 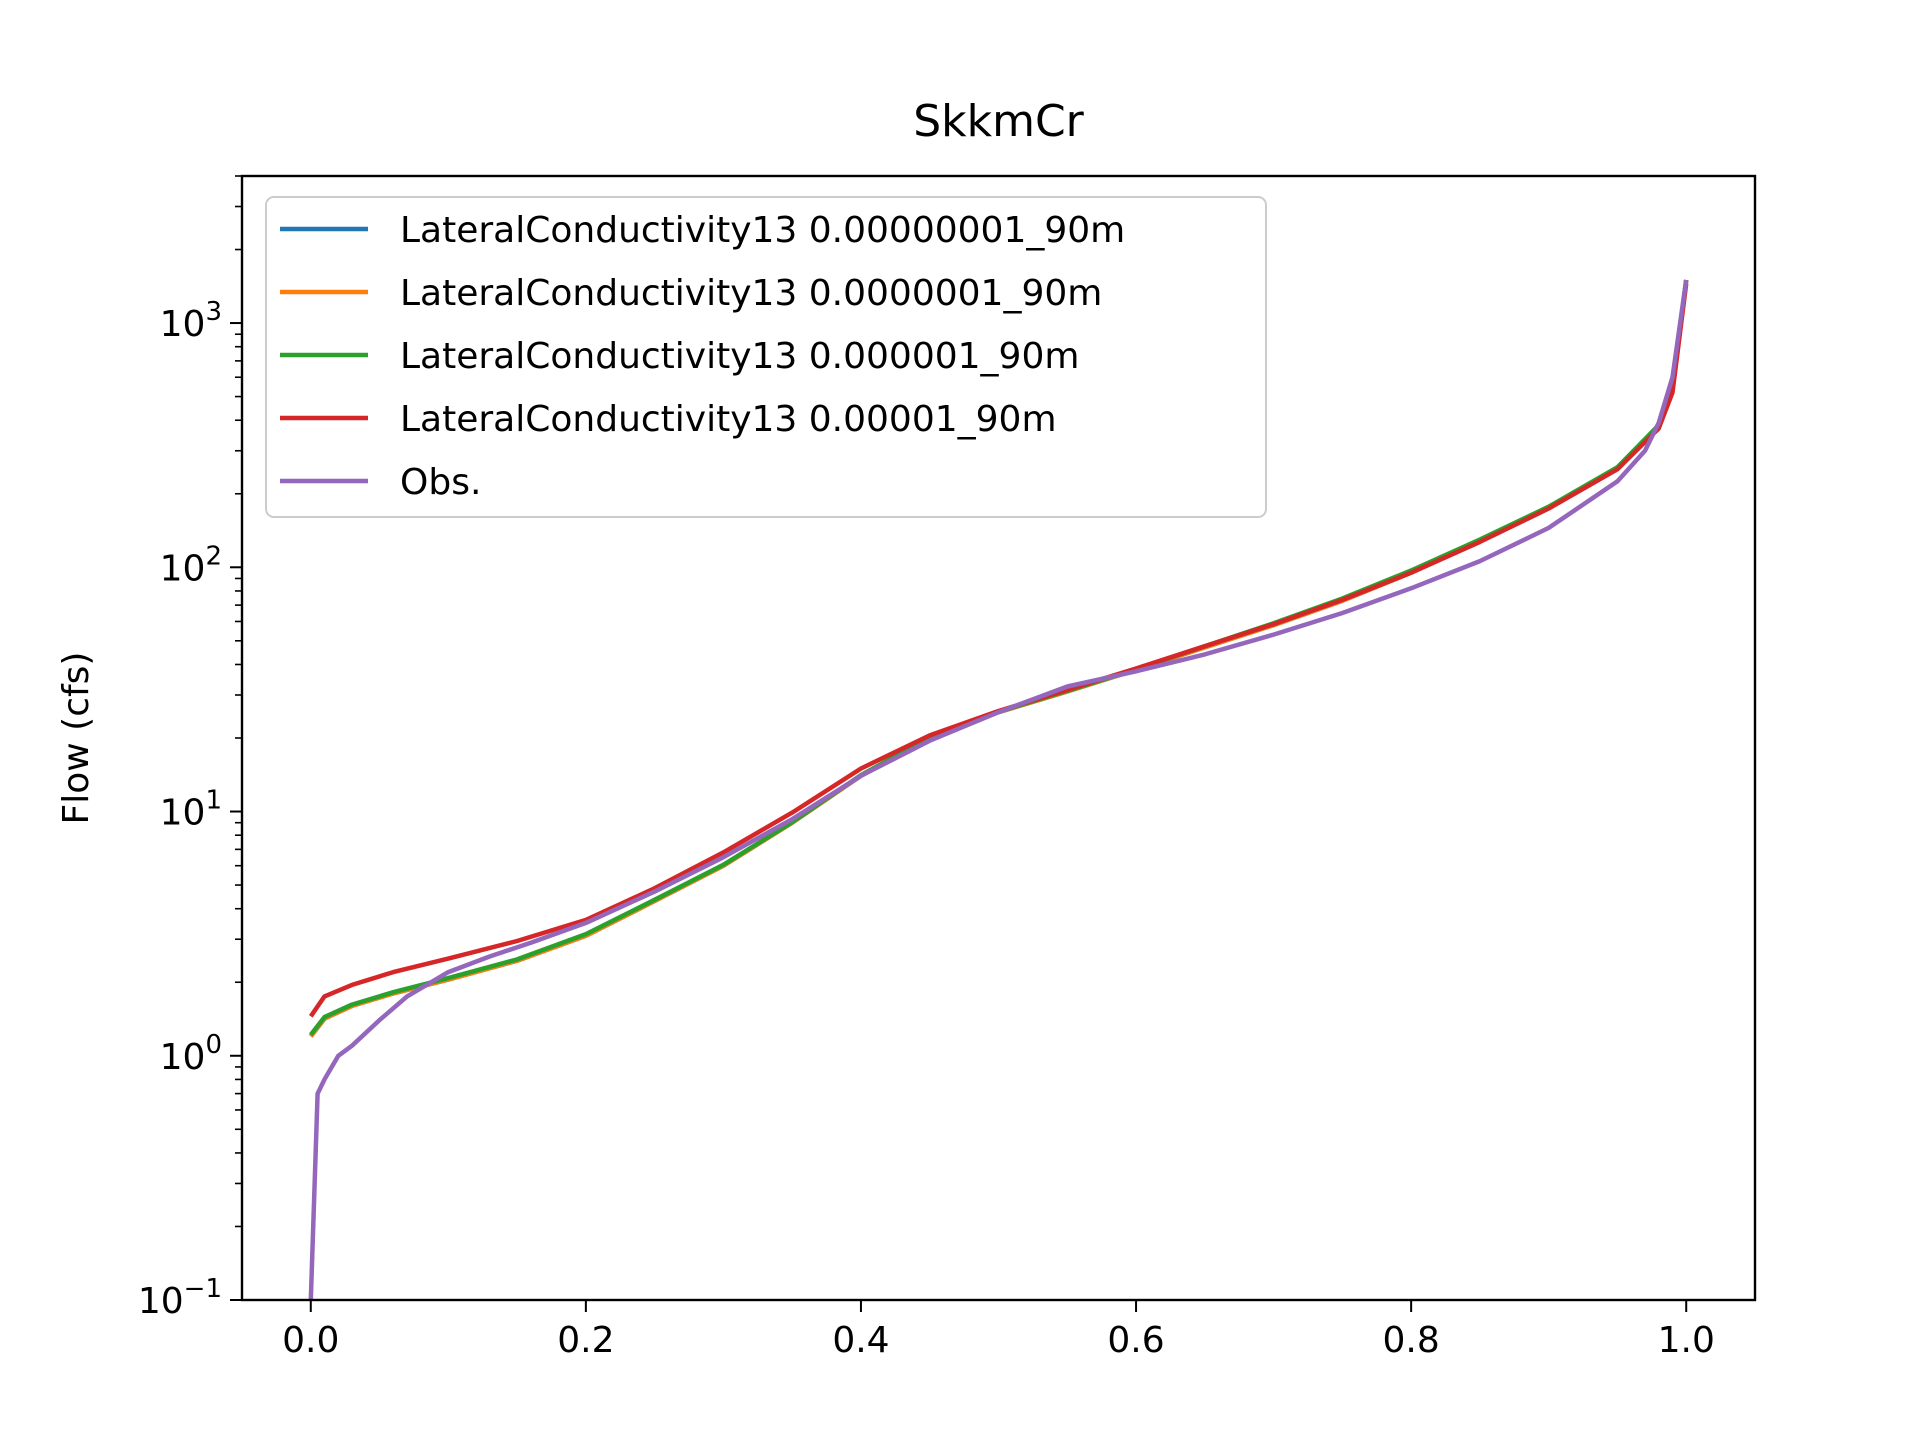 I want to click on legend-label: LateralConductivity13 0.0000001_90m, so click(x=751, y=293).